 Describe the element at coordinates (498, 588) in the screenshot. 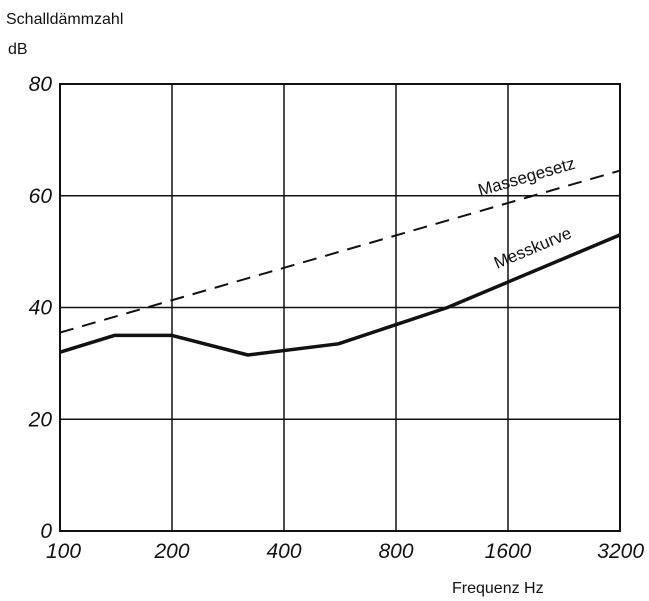

I see `x-axis-label: Frequenz Hz` at that location.